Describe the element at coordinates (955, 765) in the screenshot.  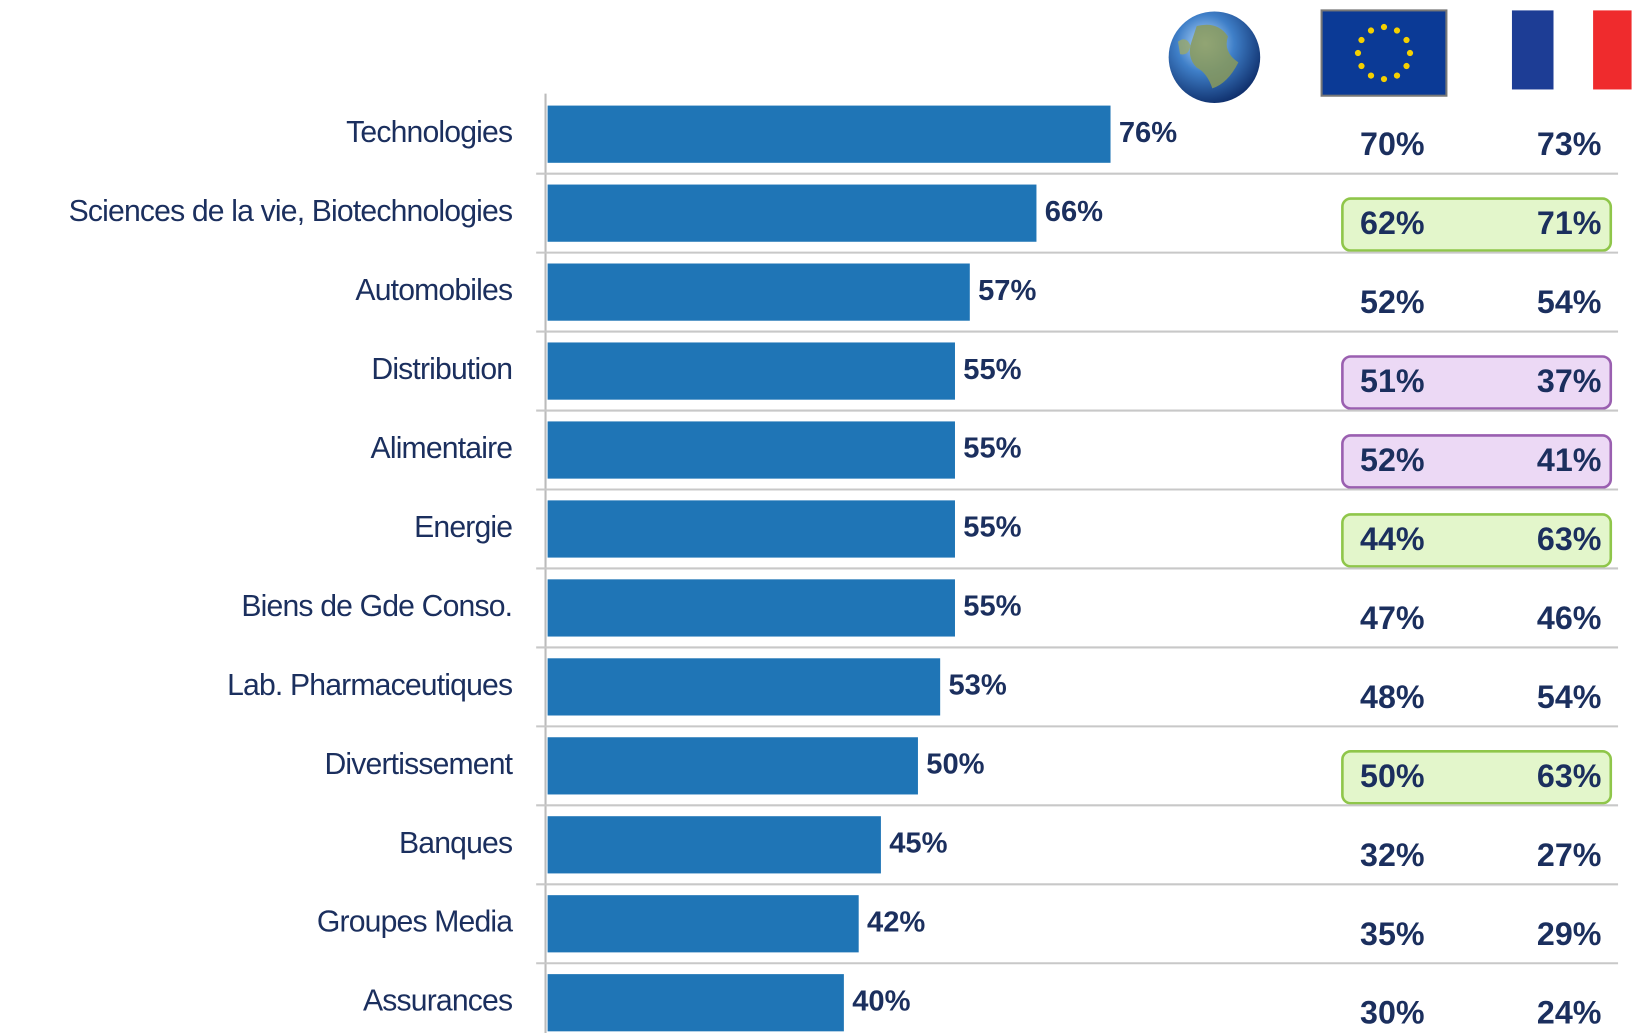
I see `value-label: 50%` at that location.